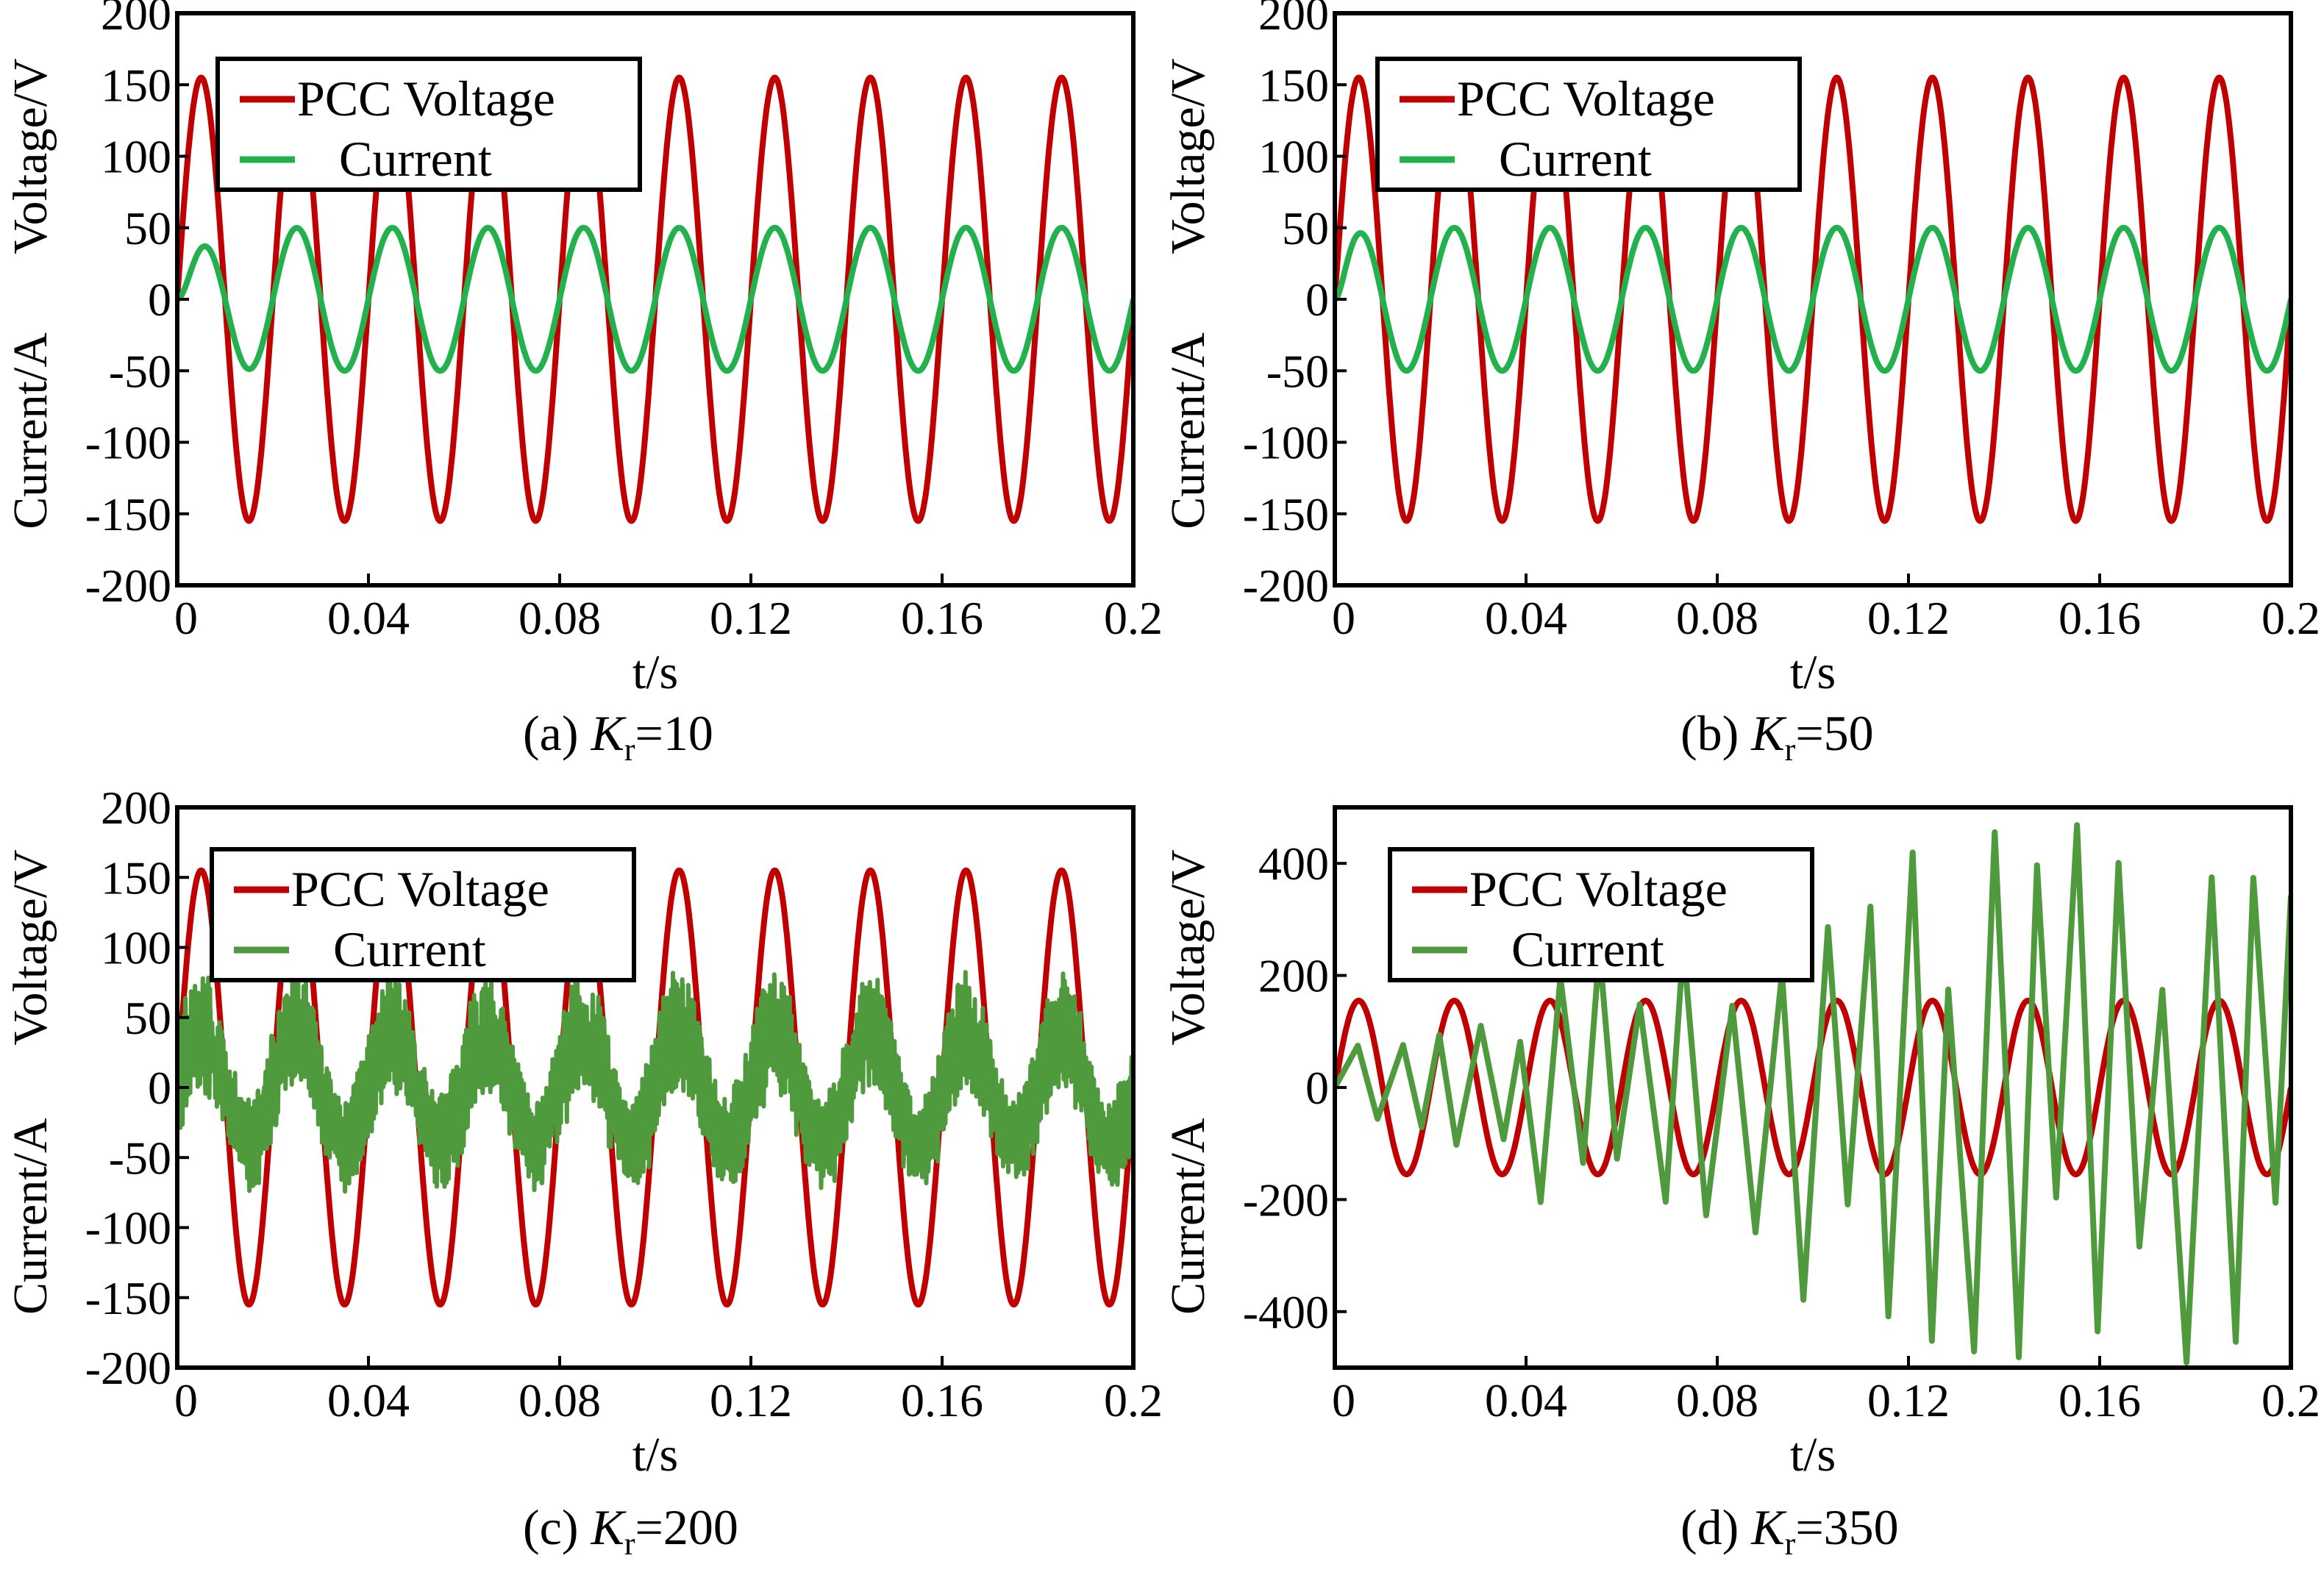  I want to click on panel-caption: (a) Kr=10, so click(618, 737).